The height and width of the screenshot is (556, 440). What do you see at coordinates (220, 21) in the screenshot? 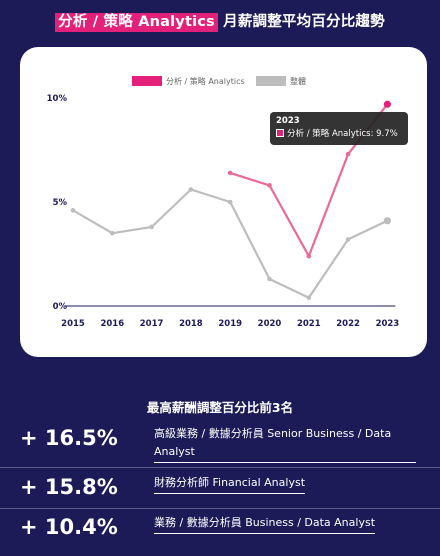
I see `chart-title: 分析 / 策略 Analytics 月薪調整平均百分比趨勢` at bounding box center [220, 21].